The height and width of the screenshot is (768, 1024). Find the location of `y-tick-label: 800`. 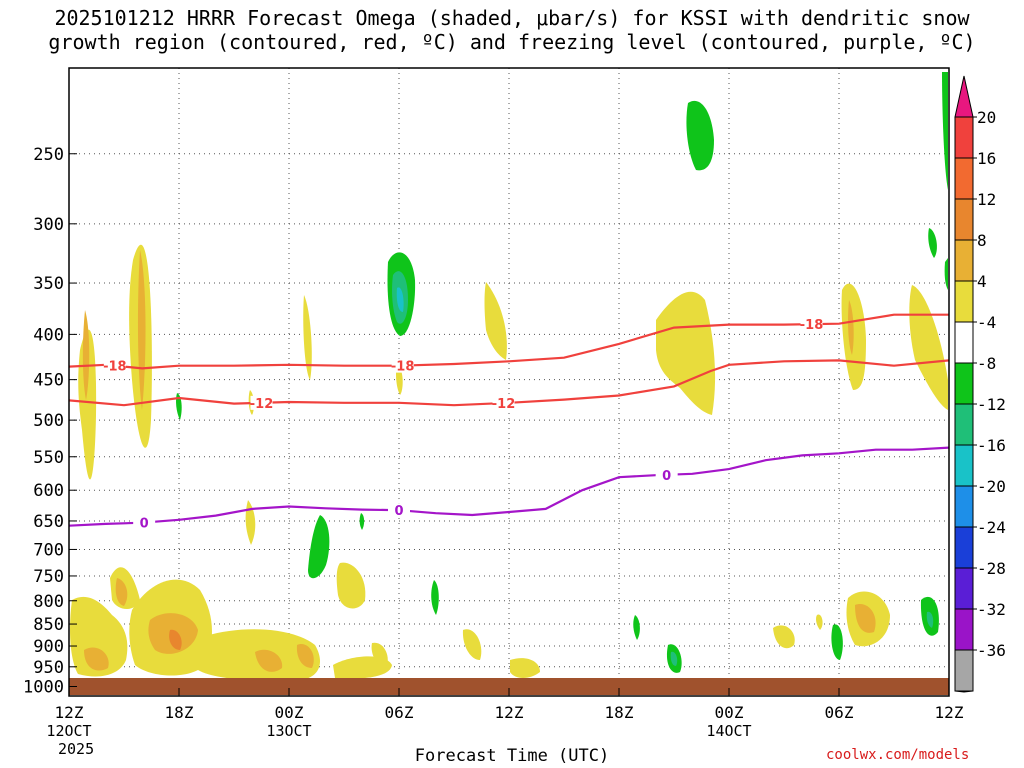

y-tick-label: 800 is located at coordinates (48, 602).